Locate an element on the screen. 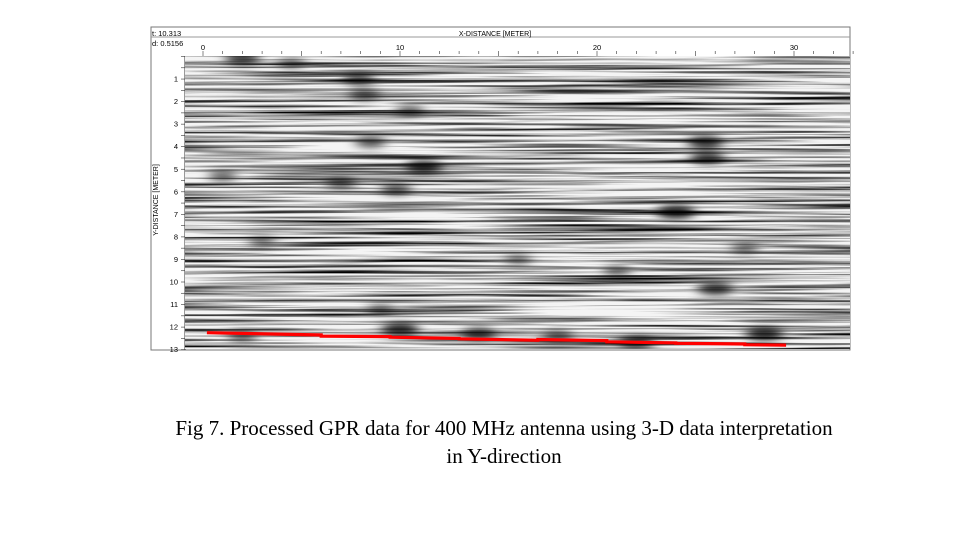  x-tick-label: 0 is located at coordinates (203, 47).